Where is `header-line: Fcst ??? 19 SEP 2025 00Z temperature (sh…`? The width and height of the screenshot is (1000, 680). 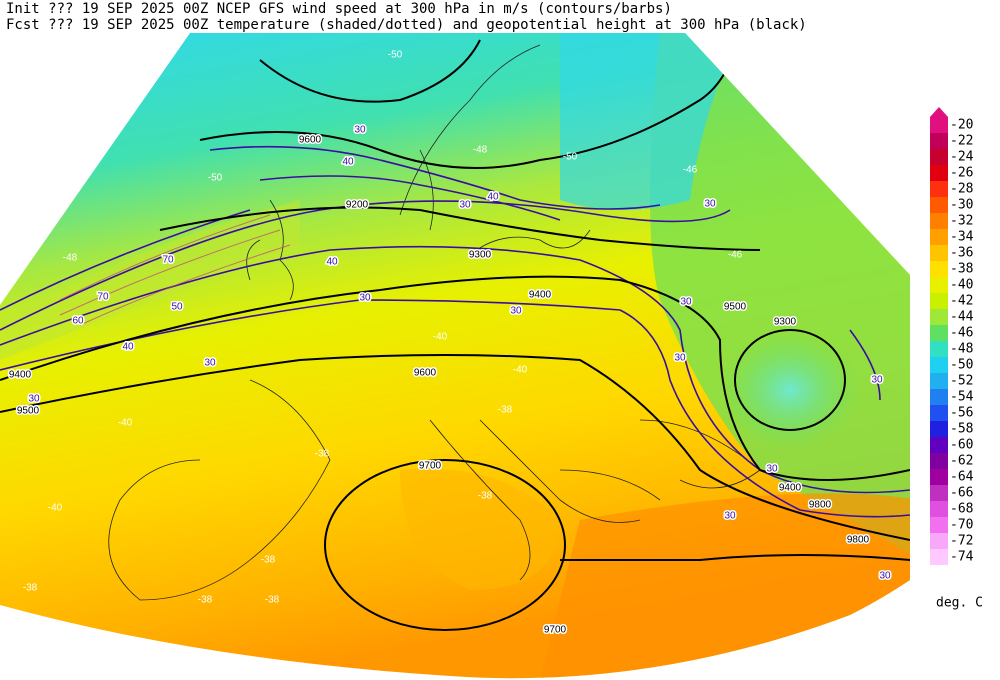 header-line: Fcst ??? 19 SEP 2025 00Z temperature (sh… is located at coordinates (406, 25).